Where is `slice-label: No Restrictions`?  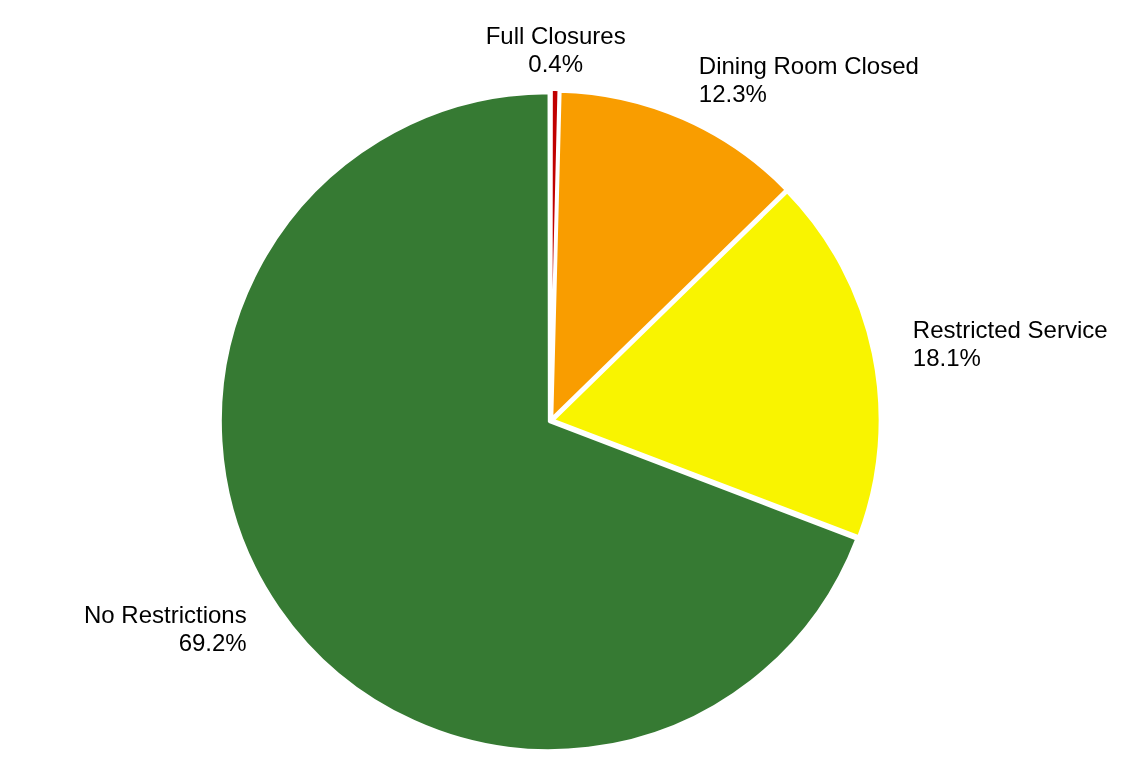
slice-label: No Restrictions is located at coordinates (165, 614).